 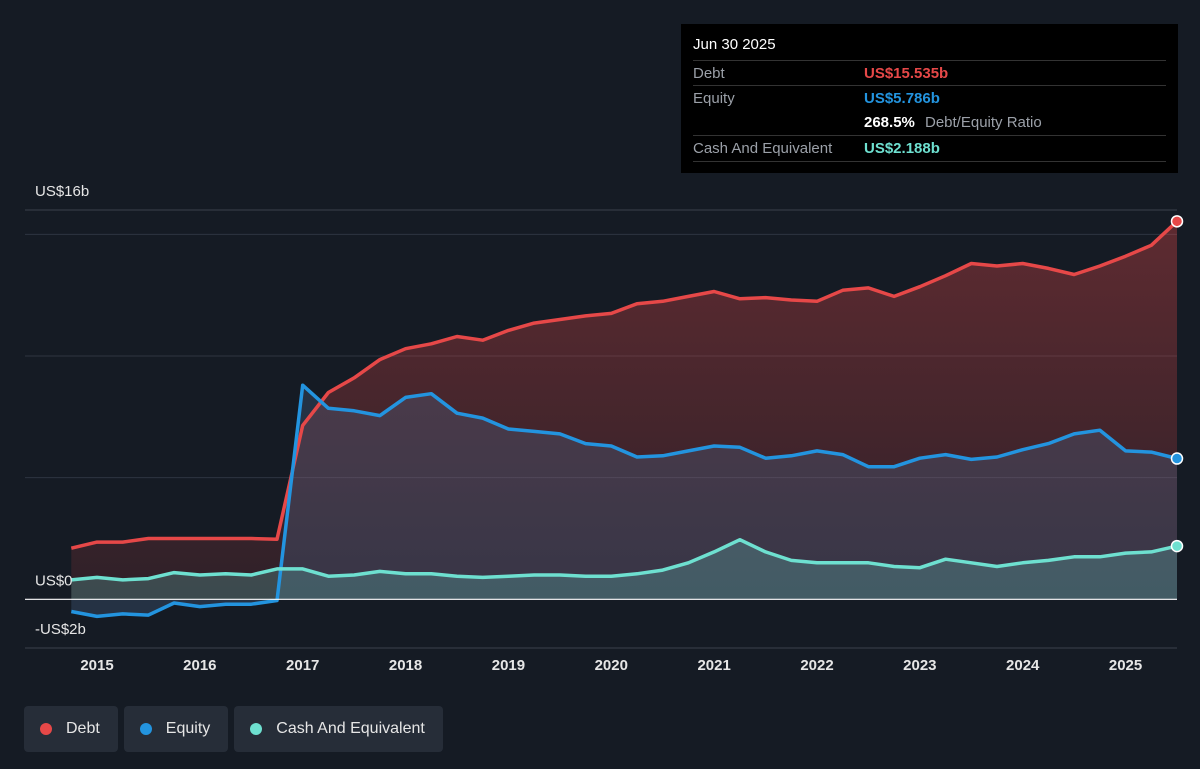 I want to click on tooltip-row: 268.5% Debt/Equity Ratio, so click(x=929, y=122).